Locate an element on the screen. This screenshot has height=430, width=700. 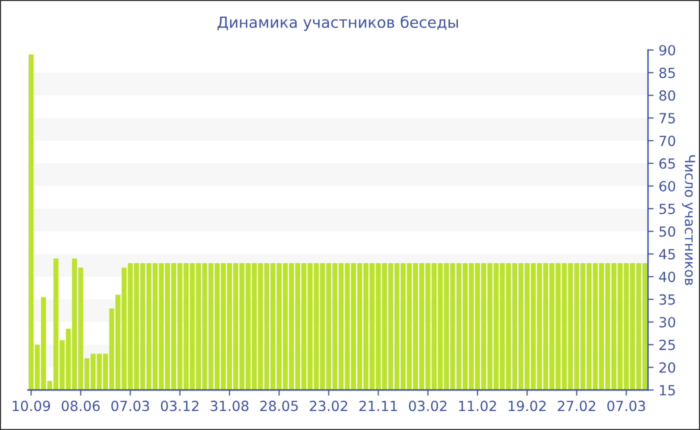
y-tick-label: 65 is located at coordinates (667, 163).